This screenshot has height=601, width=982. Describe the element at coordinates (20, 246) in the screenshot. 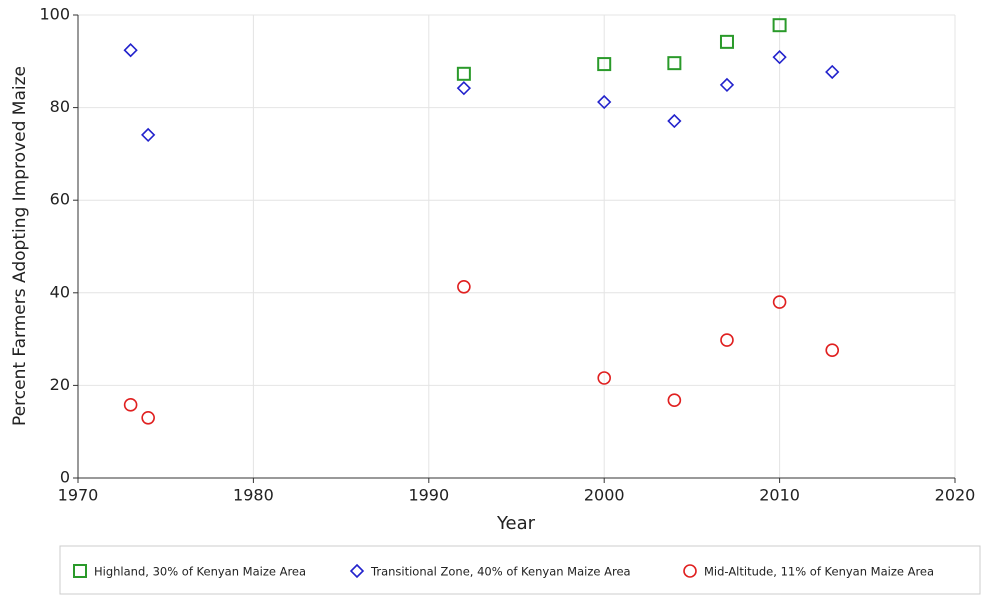

I see `y-axis-label: Percent Farmers Adopting Improved Maize` at that location.